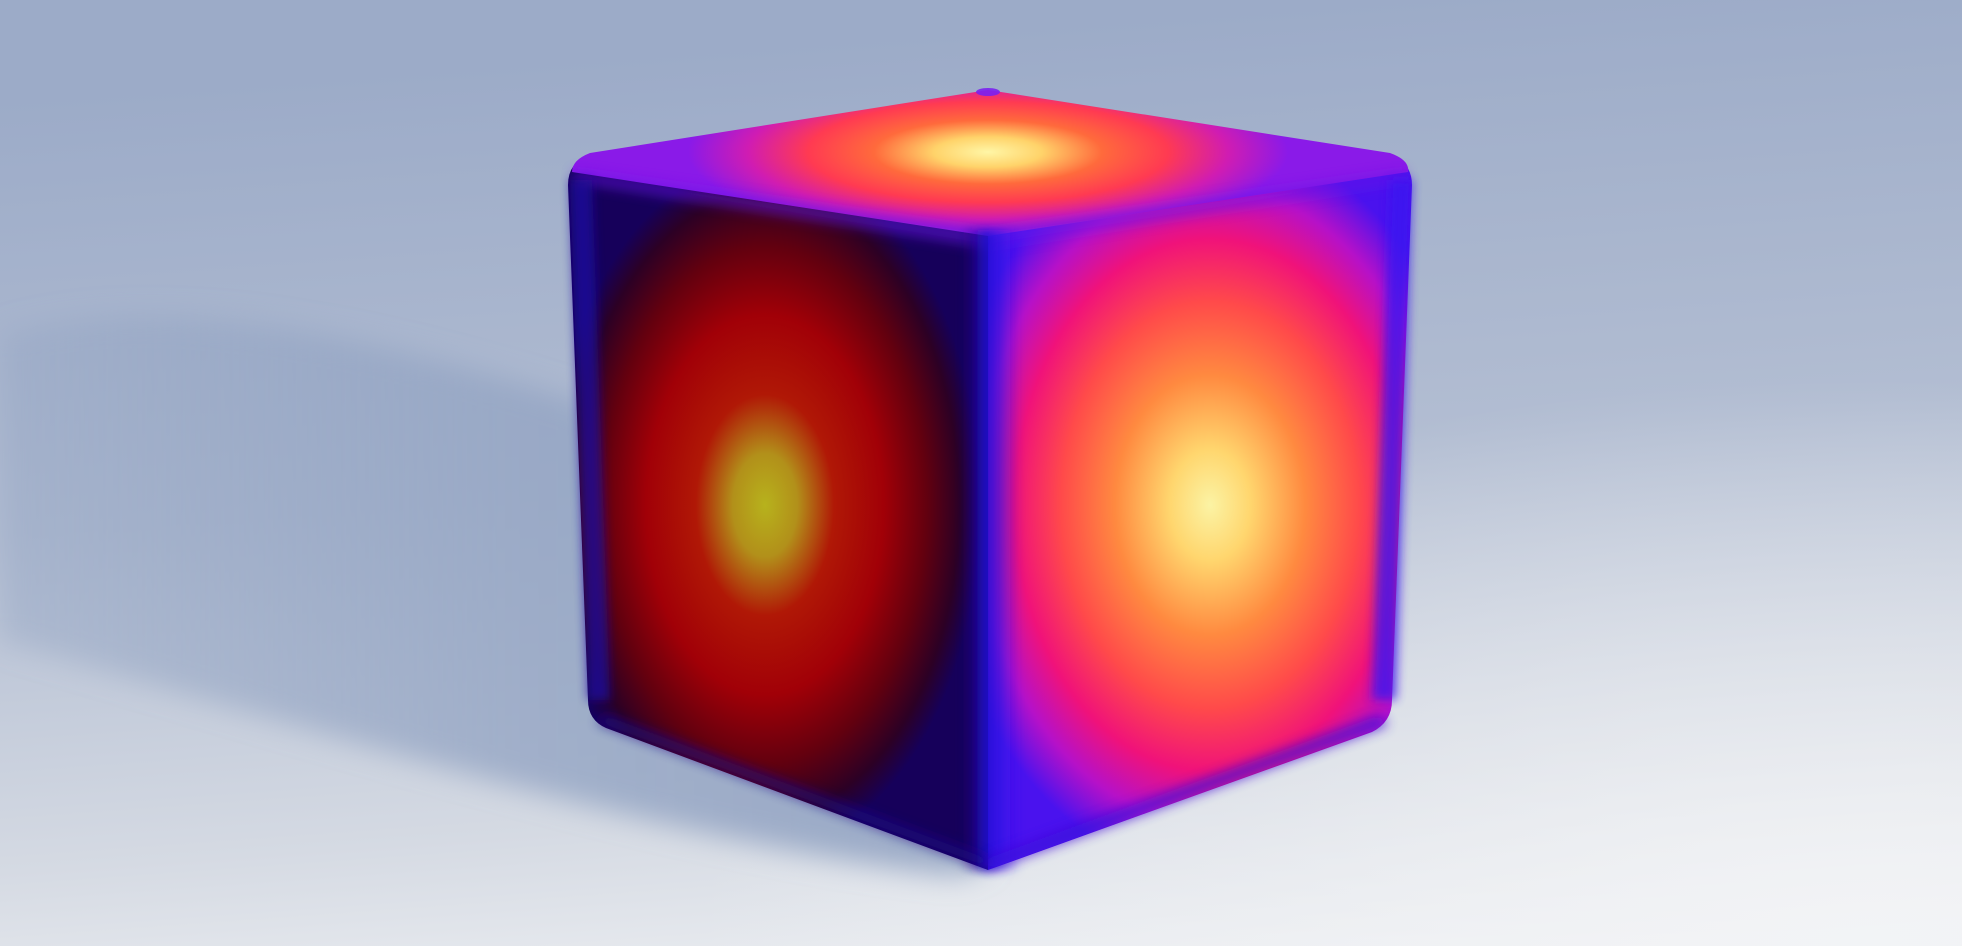  What do you see at coordinates (1392, 440) in the screenshot?
I see `cube-right-edge` at bounding box center [1392, 440].